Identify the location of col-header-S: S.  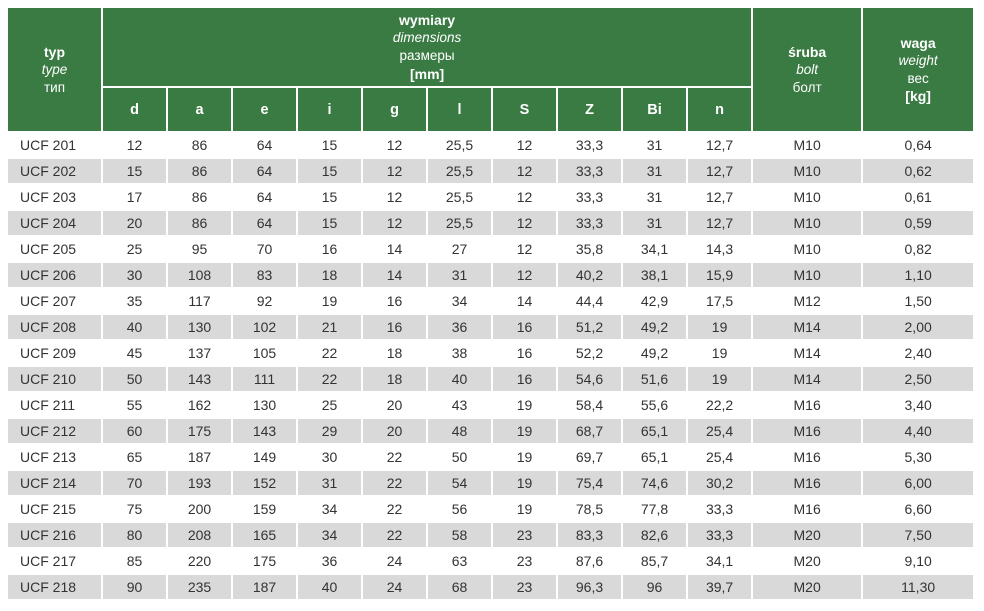
(524, 109).